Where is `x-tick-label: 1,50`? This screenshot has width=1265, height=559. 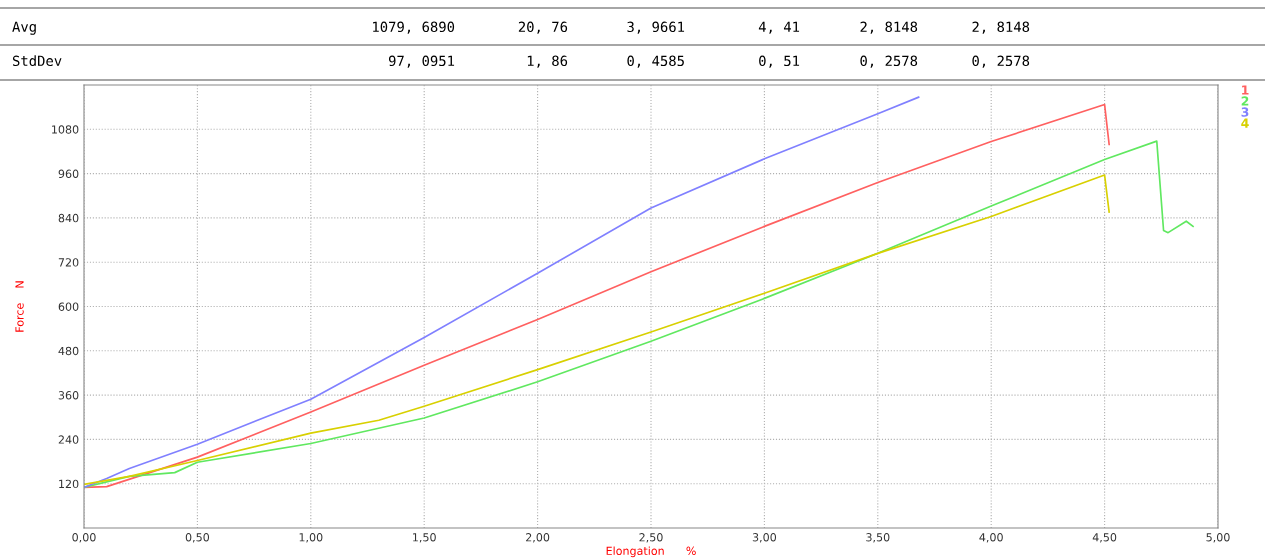 x-tick-label: 1,50 is located at coordinates (424, 538).